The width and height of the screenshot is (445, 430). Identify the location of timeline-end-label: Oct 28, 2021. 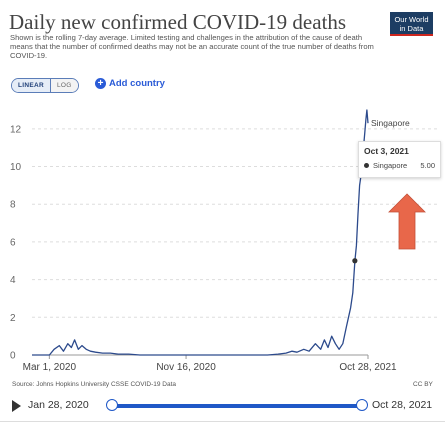
(402, 405).